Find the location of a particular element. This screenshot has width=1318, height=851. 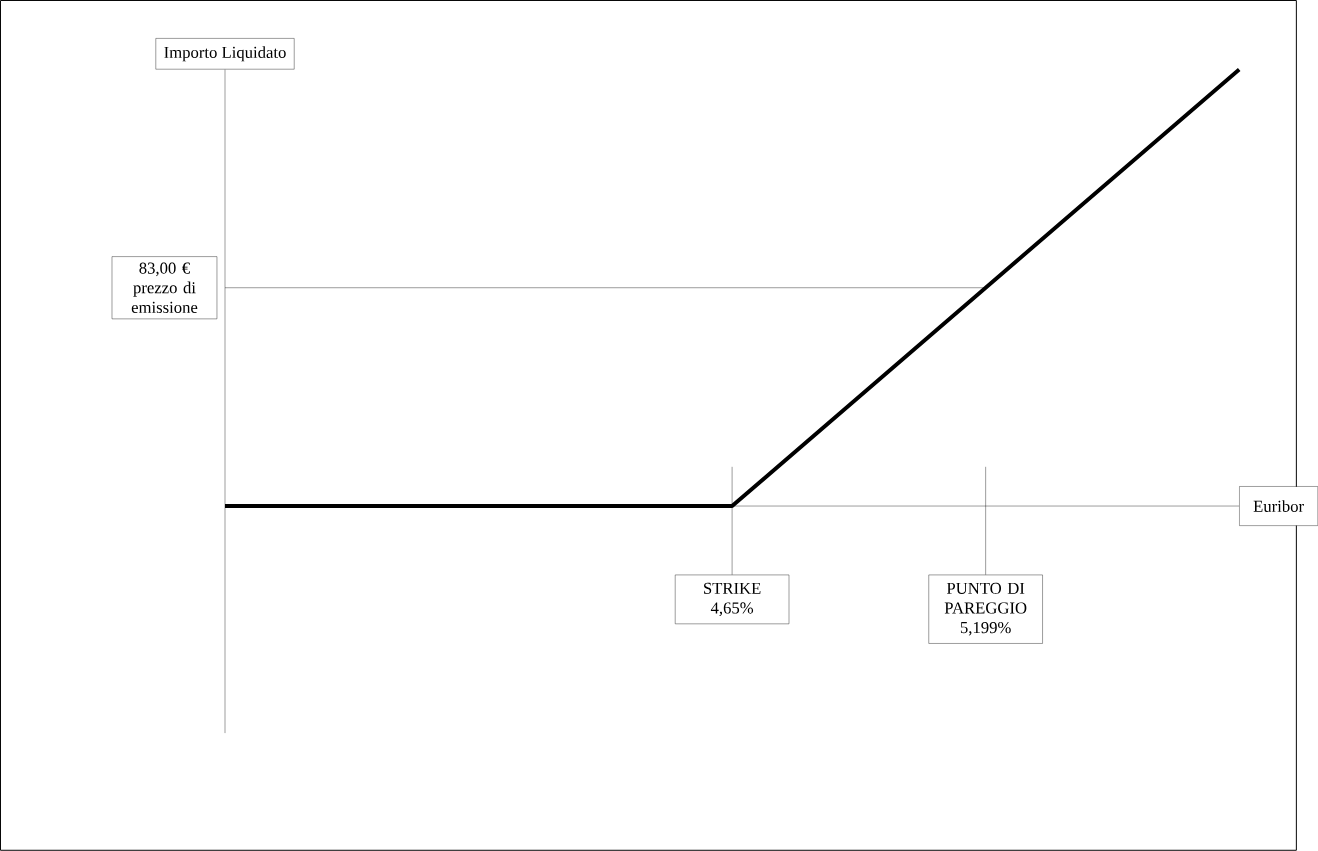

x-axis-title: Euribor is located at coordinates (1278, 506).